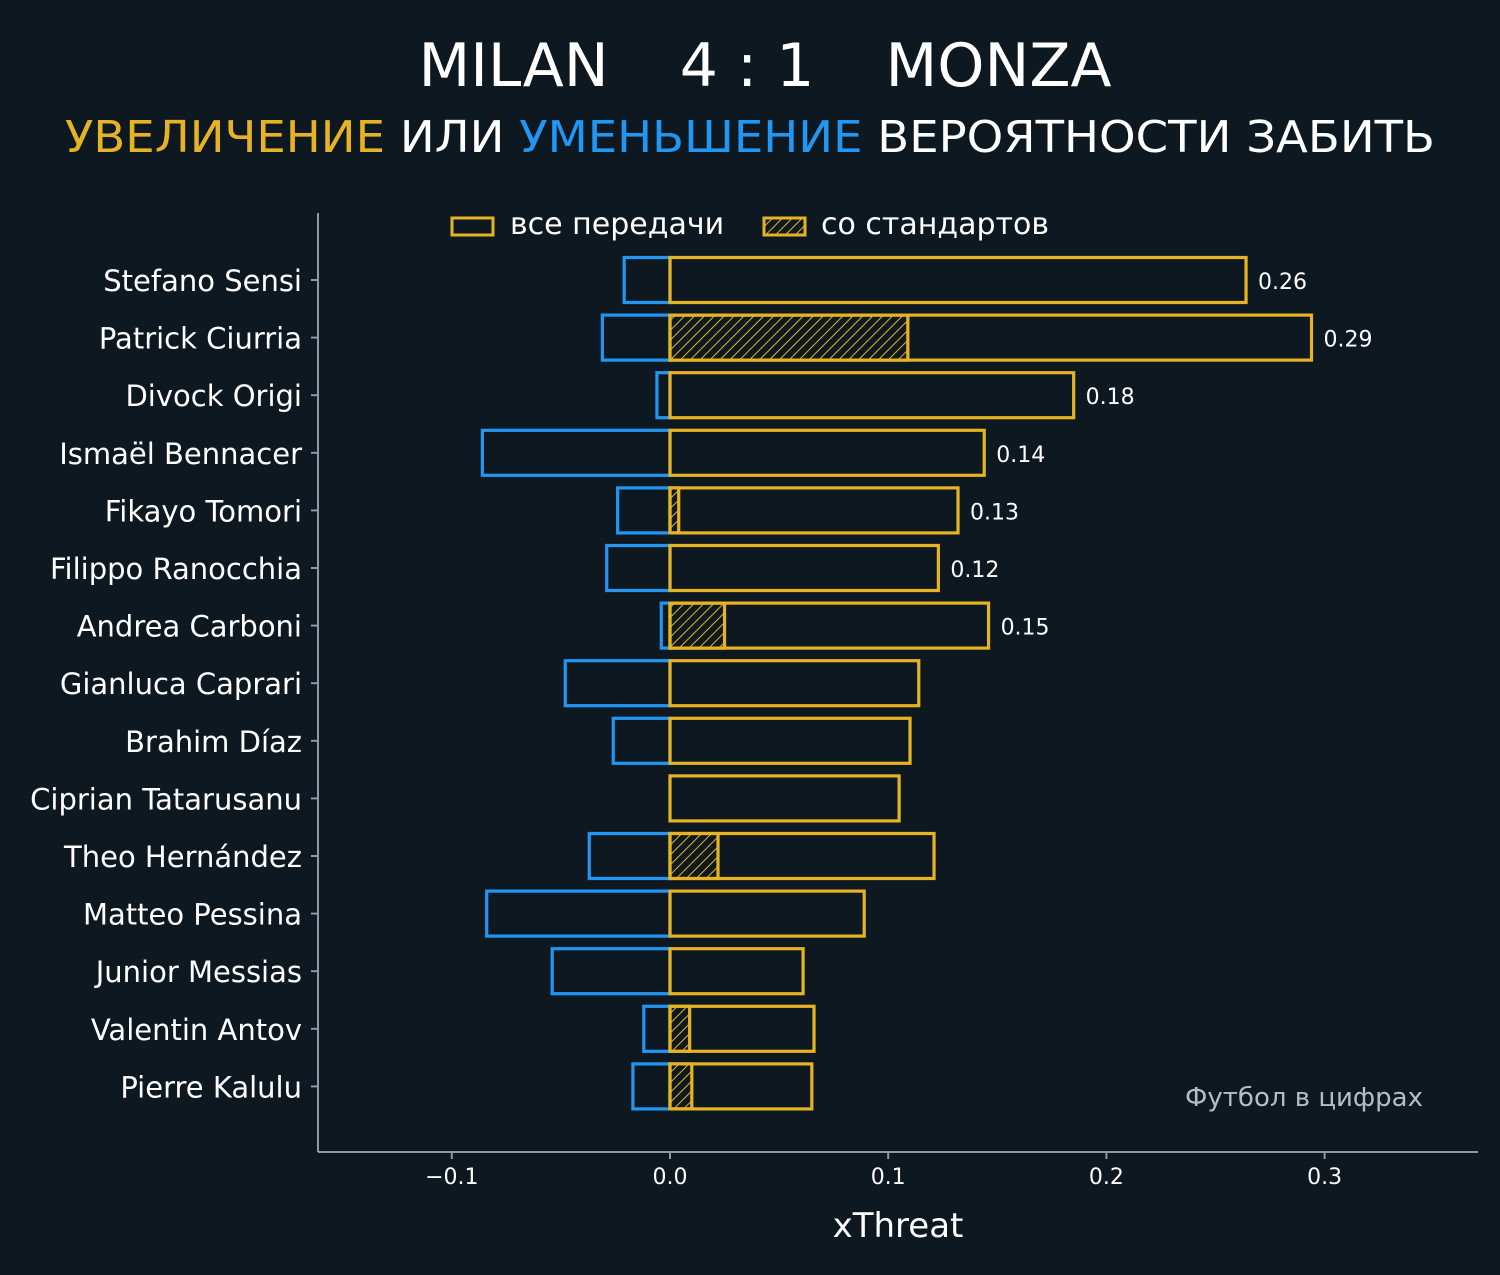  Describe the element at coordinates (935, 224) in the screenshot. I see `legend-label-set-pieces: со стандартов` at that location.